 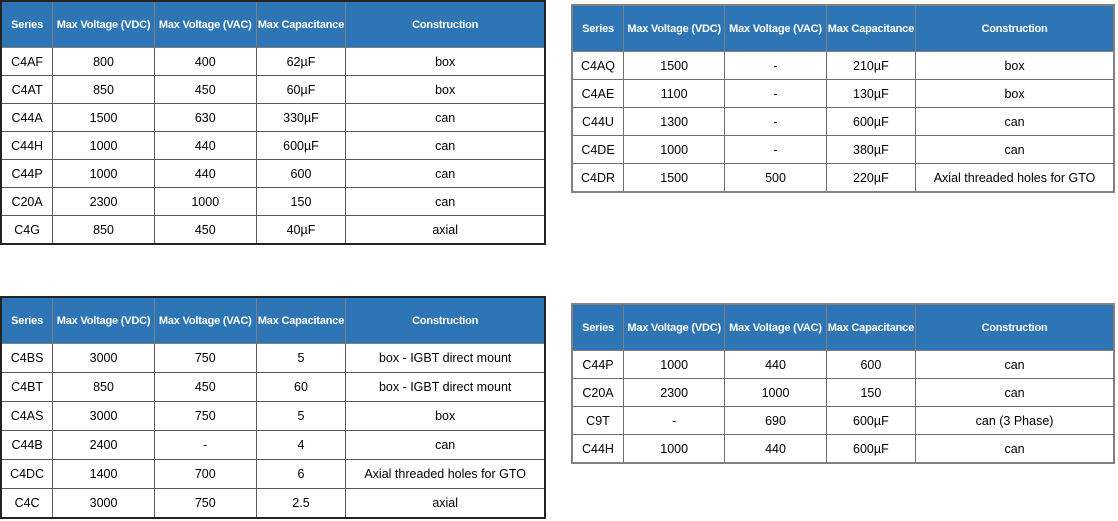 What do you see at coordinates (103, 201) in the screenshot?
I see `data-cell: 2300` at bounding box center [103, 201].